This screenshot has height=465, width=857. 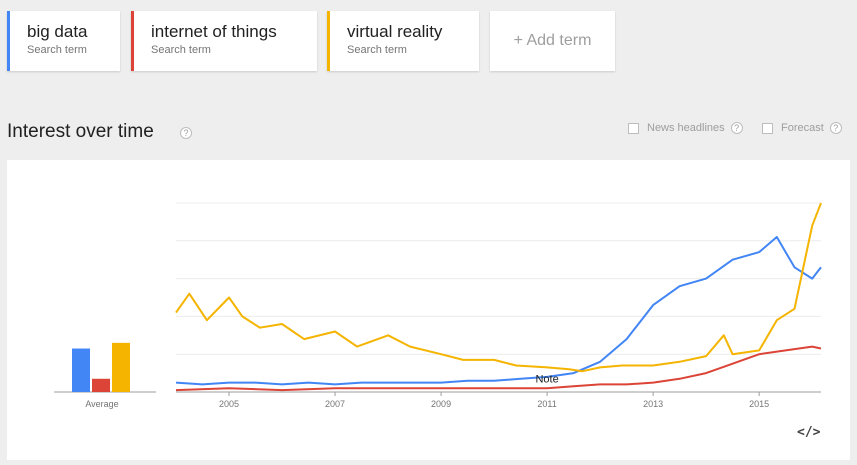 What do you see at coordinates (57, 31) in the screenshot?
I see `term-name: big data` at bounding box center [57, 31].